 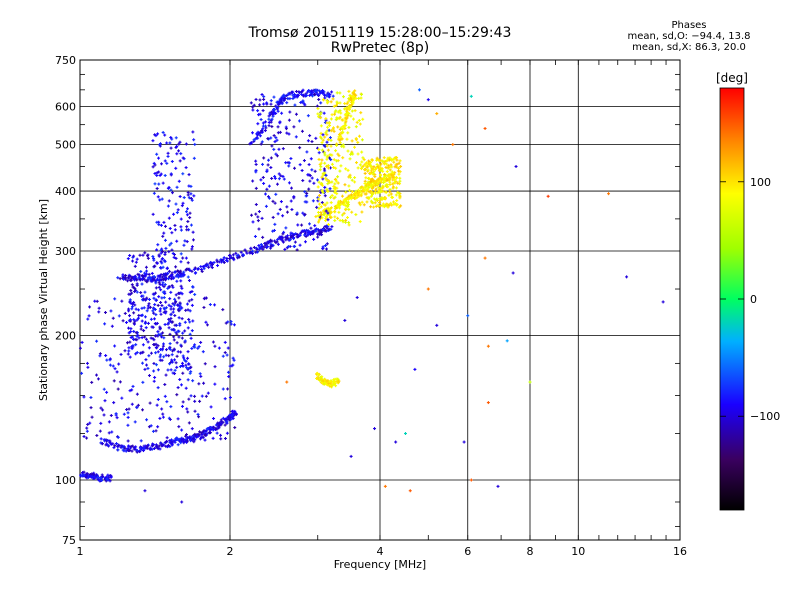 I want to click on y-axis-label: Stationary phase Virtual Height [km], so click(x=43, y=300).